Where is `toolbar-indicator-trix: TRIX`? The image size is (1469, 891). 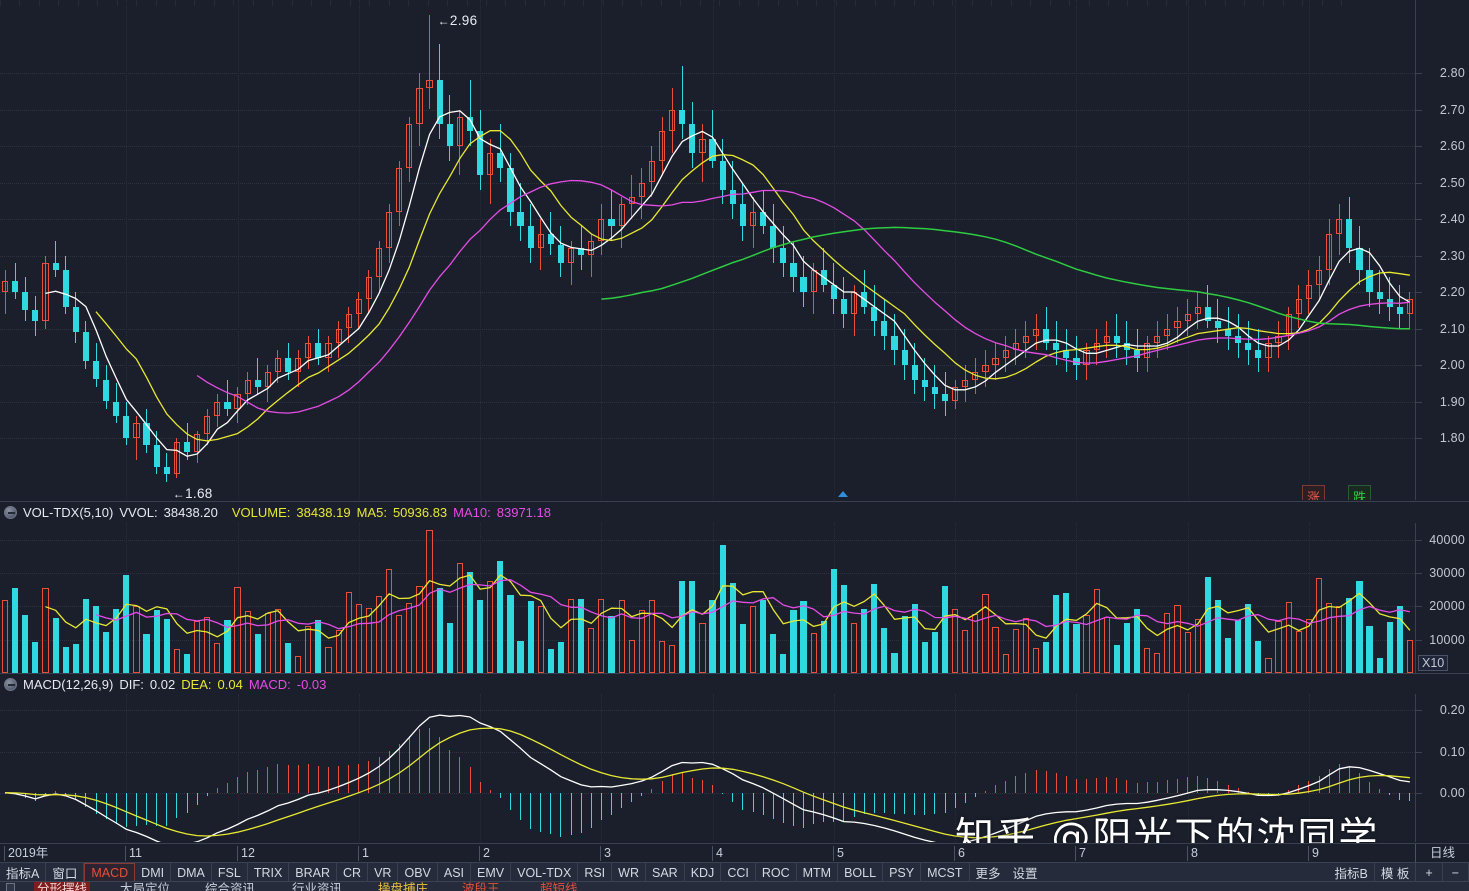
toolbar-indicator-trix: TRIX is located at coordinates (269, 872).